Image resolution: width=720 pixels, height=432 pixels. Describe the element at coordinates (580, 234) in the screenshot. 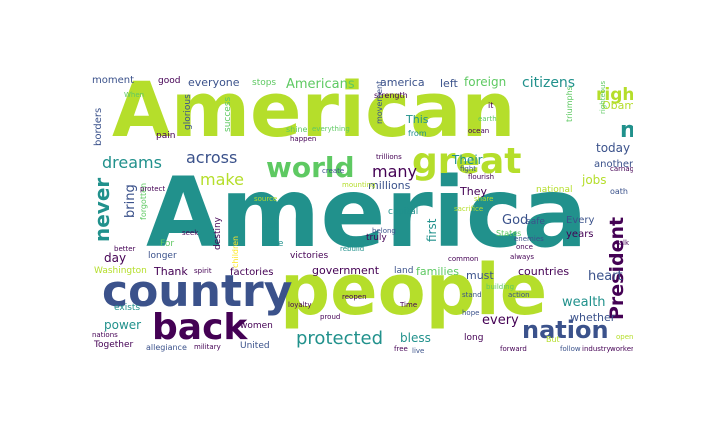

I see `word-years: years` at that location.